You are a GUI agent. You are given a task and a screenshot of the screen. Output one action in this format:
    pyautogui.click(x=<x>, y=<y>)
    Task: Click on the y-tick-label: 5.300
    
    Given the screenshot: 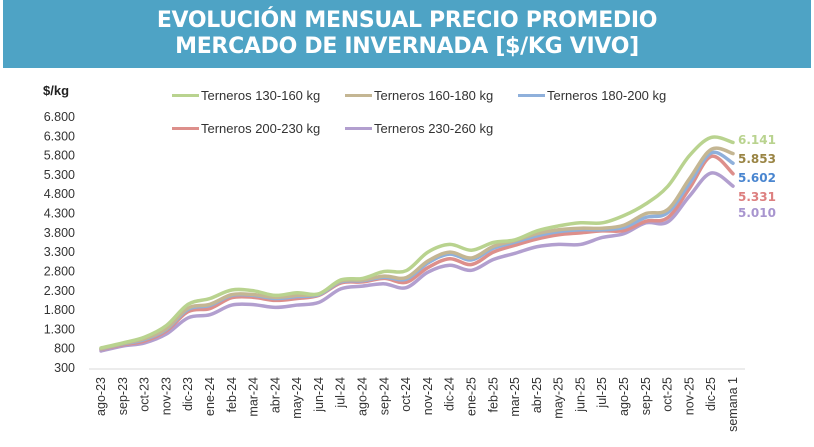 What is the action you would take?
    pyautogui.click(x=59, y=175)
    